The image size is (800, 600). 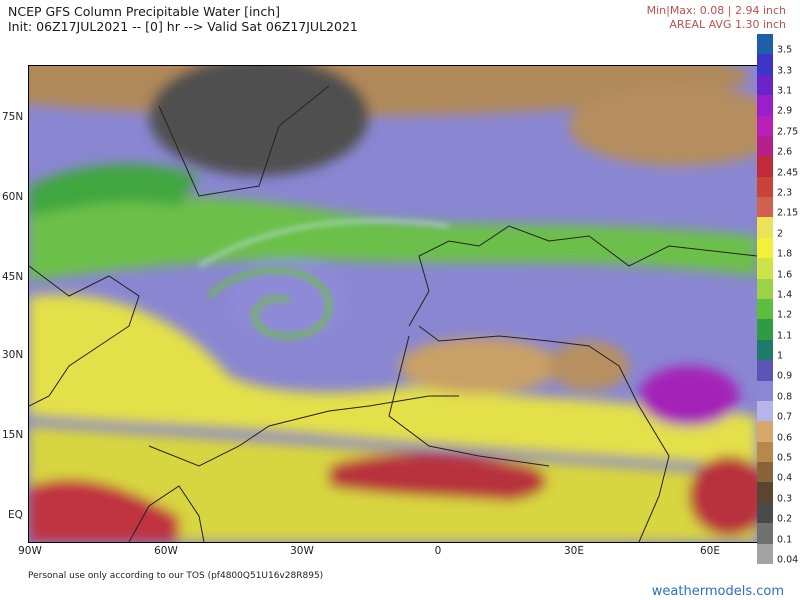 What do you see at coordinates (15, 515) in the screenshot?
I see `lat-label-eq: EQ` at bounding box center [15, 515].